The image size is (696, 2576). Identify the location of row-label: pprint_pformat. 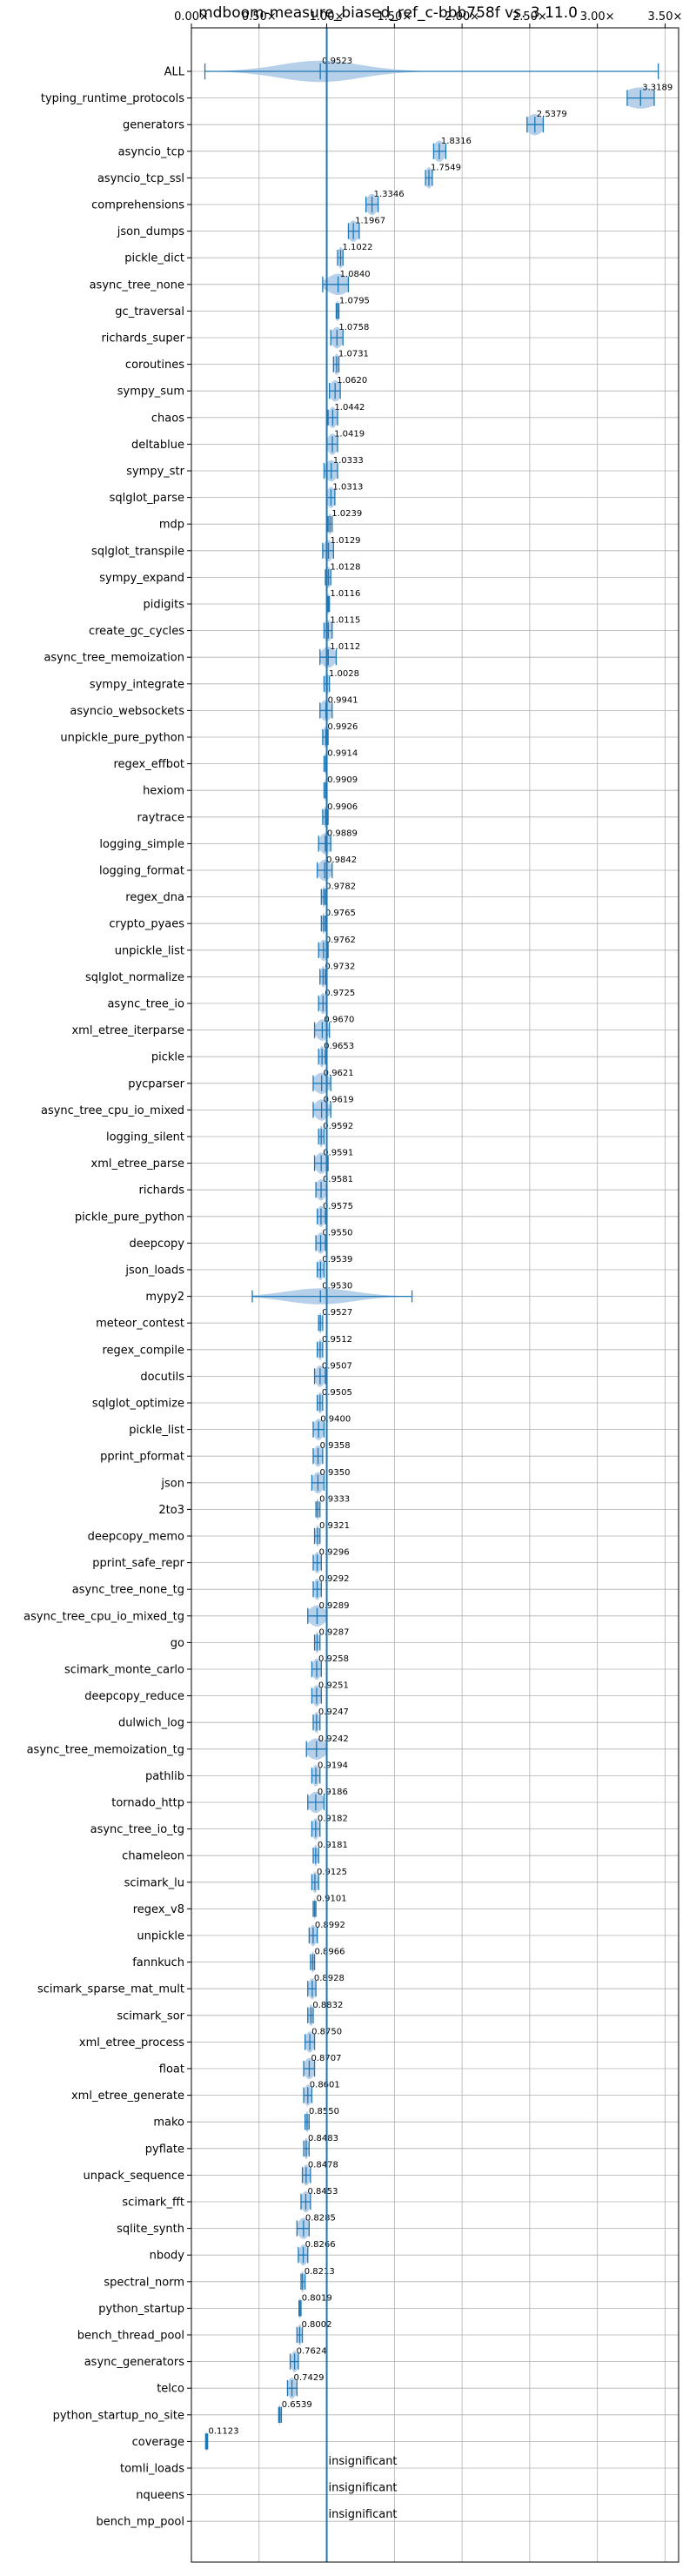
(142, 1457).